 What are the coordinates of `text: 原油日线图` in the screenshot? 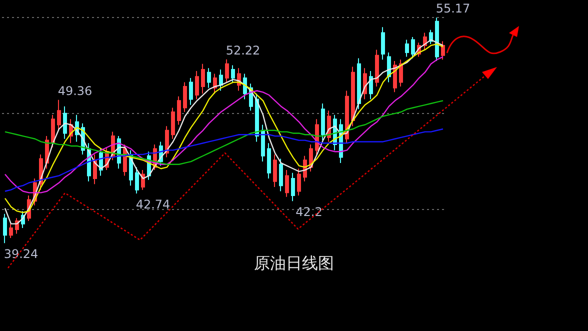 It's located at (294, 263).